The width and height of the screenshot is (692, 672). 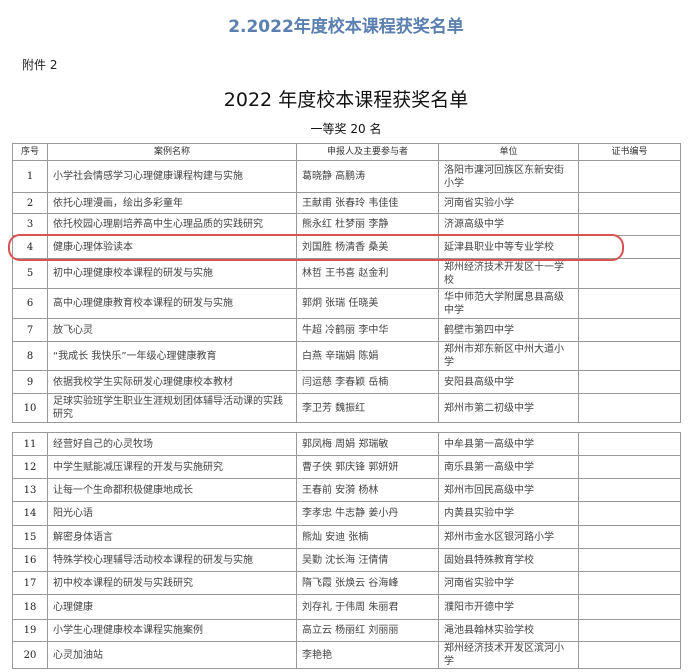 I want to click on cell-participants: 高立云 杨丽红 刘丽丽, so click(x=367, y=630).